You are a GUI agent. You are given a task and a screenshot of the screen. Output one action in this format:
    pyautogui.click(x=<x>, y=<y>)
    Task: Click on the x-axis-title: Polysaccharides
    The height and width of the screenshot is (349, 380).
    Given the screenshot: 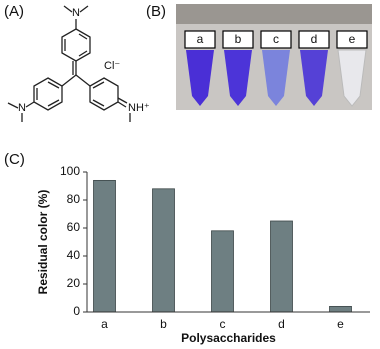 What is the action you would take?
    pyautogui.click(x=228, y=338)
    